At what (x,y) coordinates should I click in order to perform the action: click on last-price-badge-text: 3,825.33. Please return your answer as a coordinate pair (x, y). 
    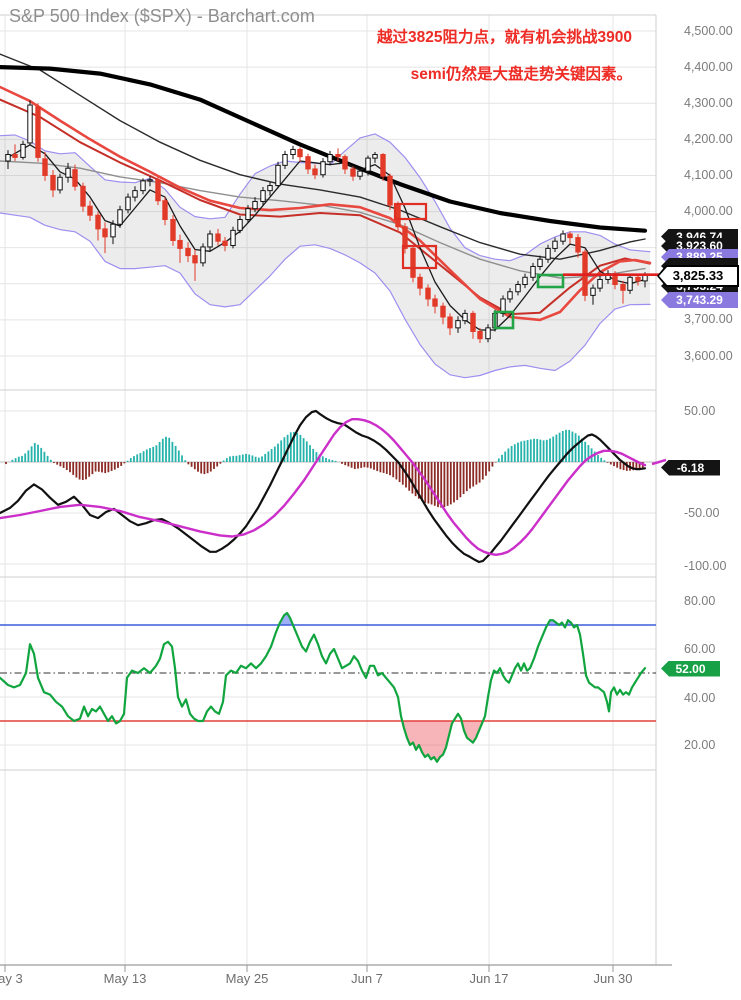
    Looking at the image, I should click on (698, 276).